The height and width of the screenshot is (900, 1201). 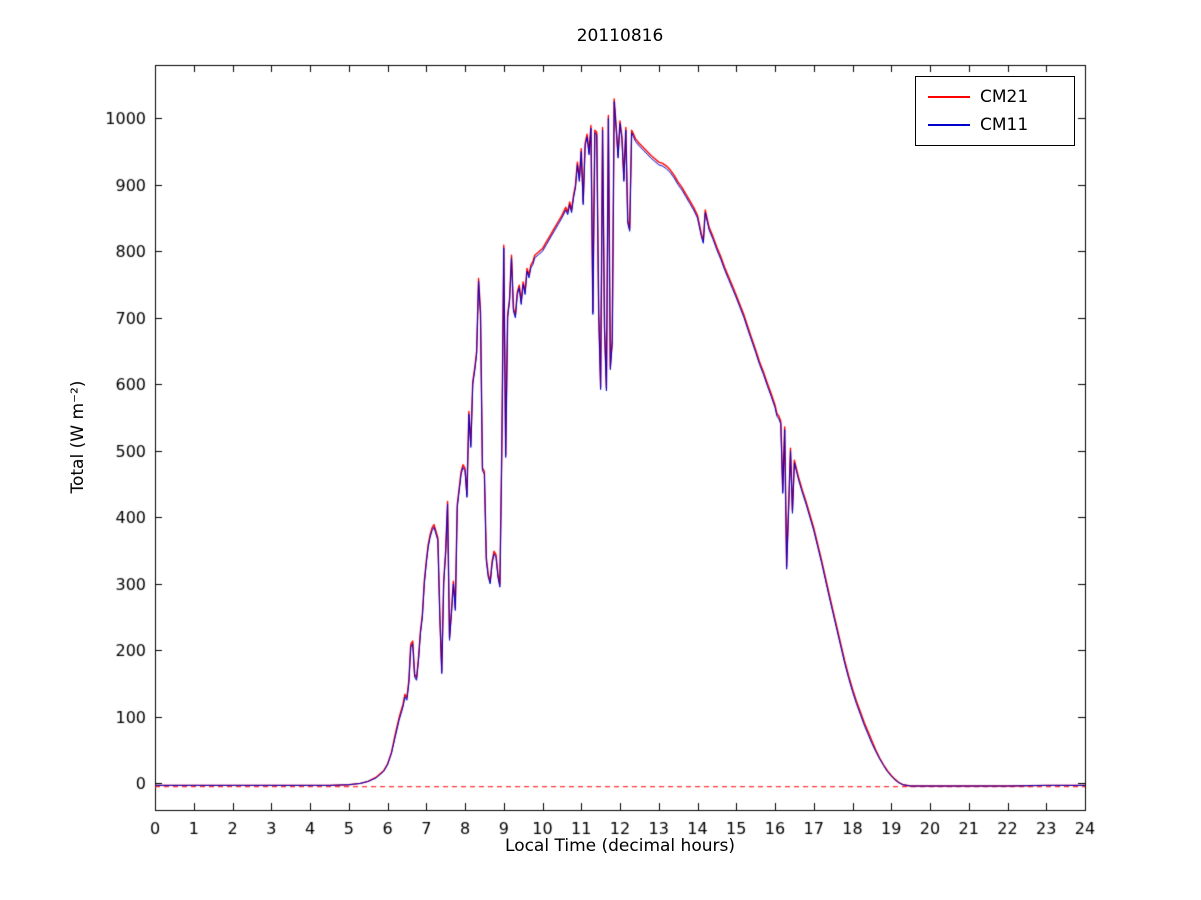 What do you see at coordinates (620, 36) in the screenshot?
I see `chart-title: 20110816` at bounding box center [620, 36].